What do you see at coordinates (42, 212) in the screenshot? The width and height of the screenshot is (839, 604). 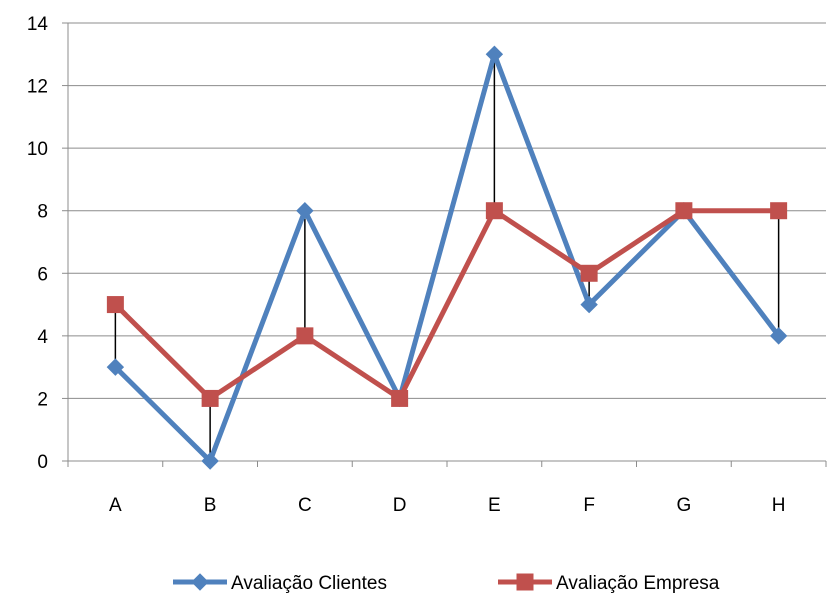 I see `y-tick-label-8: 8` at bounding box center [42, 212].